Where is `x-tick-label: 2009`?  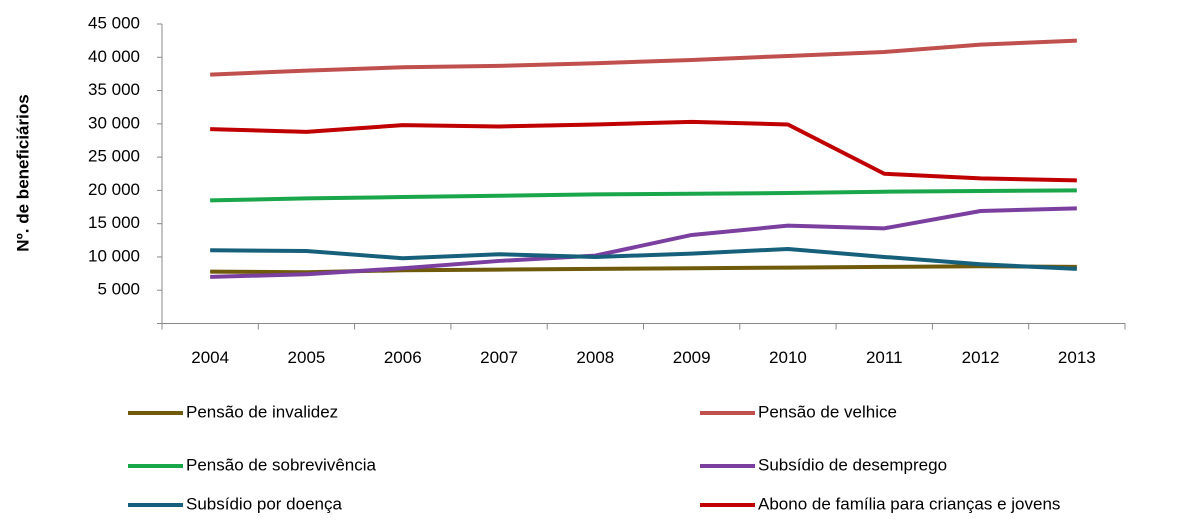
x-tick-label: 2009 is located at coordinates (692, 357).